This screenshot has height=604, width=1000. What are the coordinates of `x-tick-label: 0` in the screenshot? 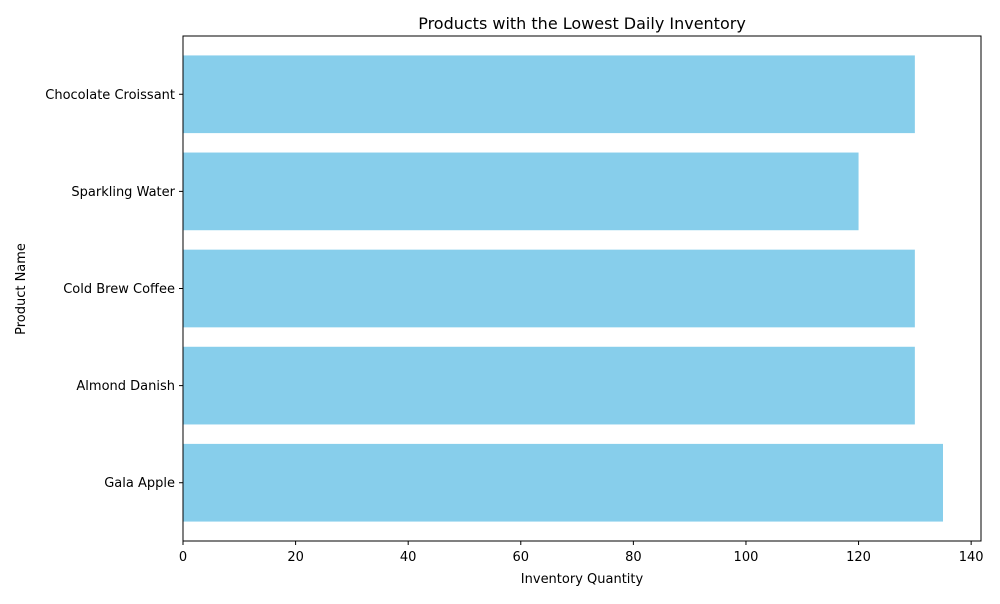 It's located at (183, 557).